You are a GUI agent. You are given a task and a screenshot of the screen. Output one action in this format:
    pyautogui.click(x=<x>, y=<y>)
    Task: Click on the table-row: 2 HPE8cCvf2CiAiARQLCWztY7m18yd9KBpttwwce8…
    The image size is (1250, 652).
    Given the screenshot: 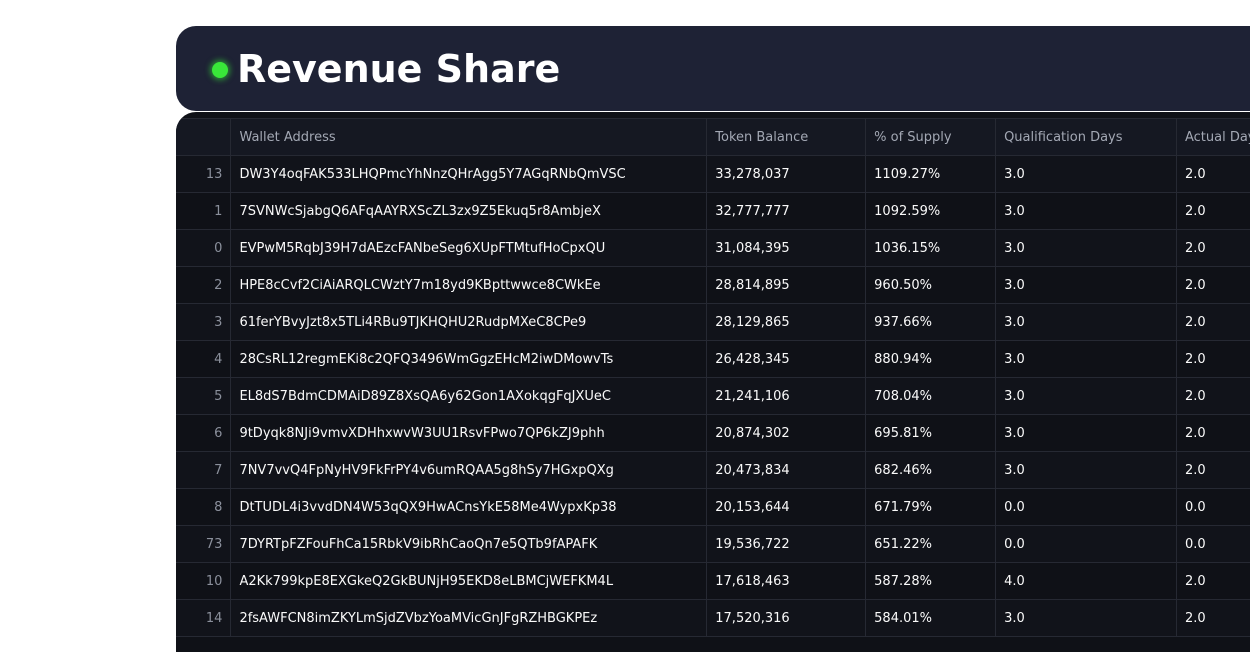 What is the action you would take?
    pyautogui.click(x=713, y=285)
    